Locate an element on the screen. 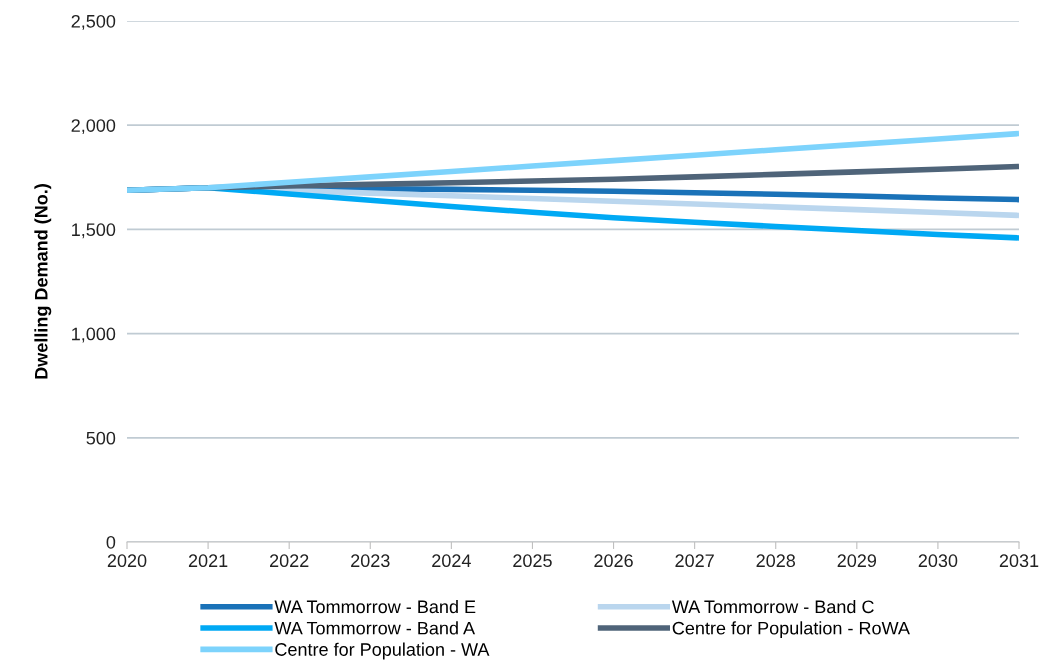 Image resolution: width=1039 pixels, height=672 pixels. y-tick-label: 500 is located at coordinates (101, 438).